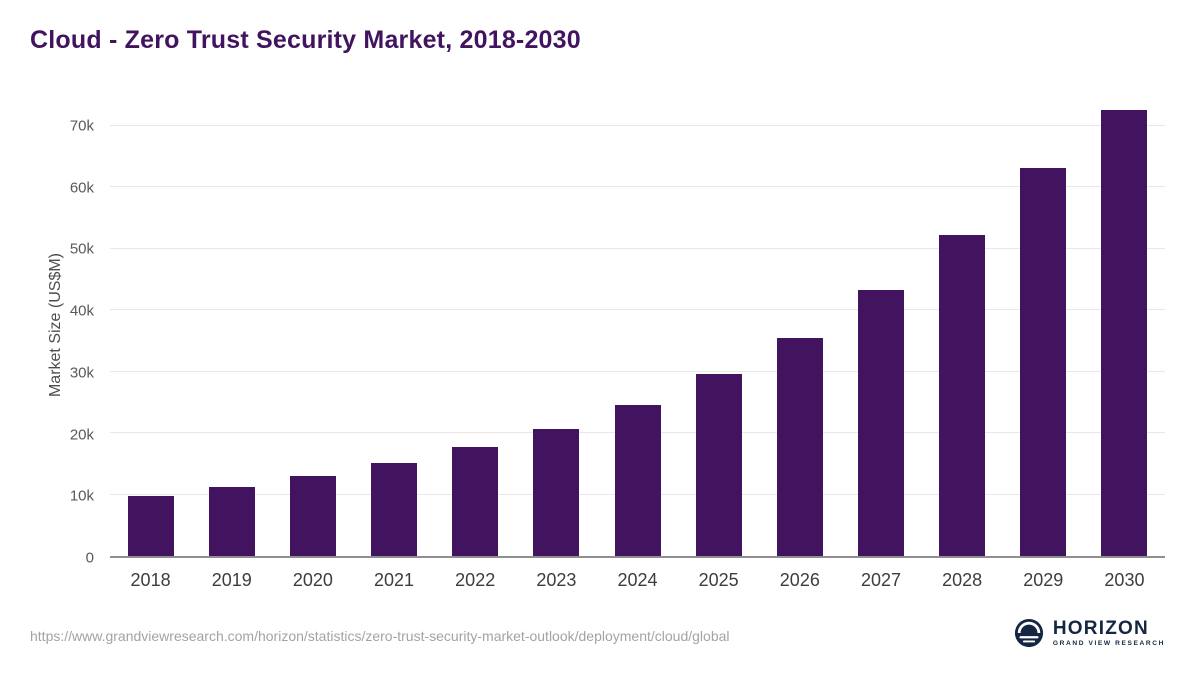  What do you see at coordinates (231, 580) in the screenshot?
I see `x-tick-label: 2019` at bounding box center [231, 580].